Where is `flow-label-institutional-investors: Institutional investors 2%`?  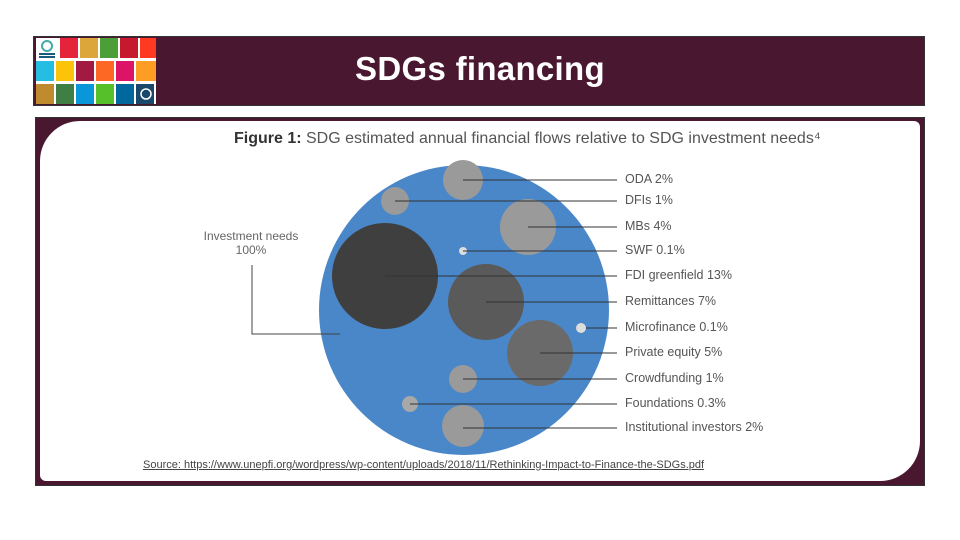 flow-label-institutional-investors: Institutional investors 2% is located at coordinates (694, 427).